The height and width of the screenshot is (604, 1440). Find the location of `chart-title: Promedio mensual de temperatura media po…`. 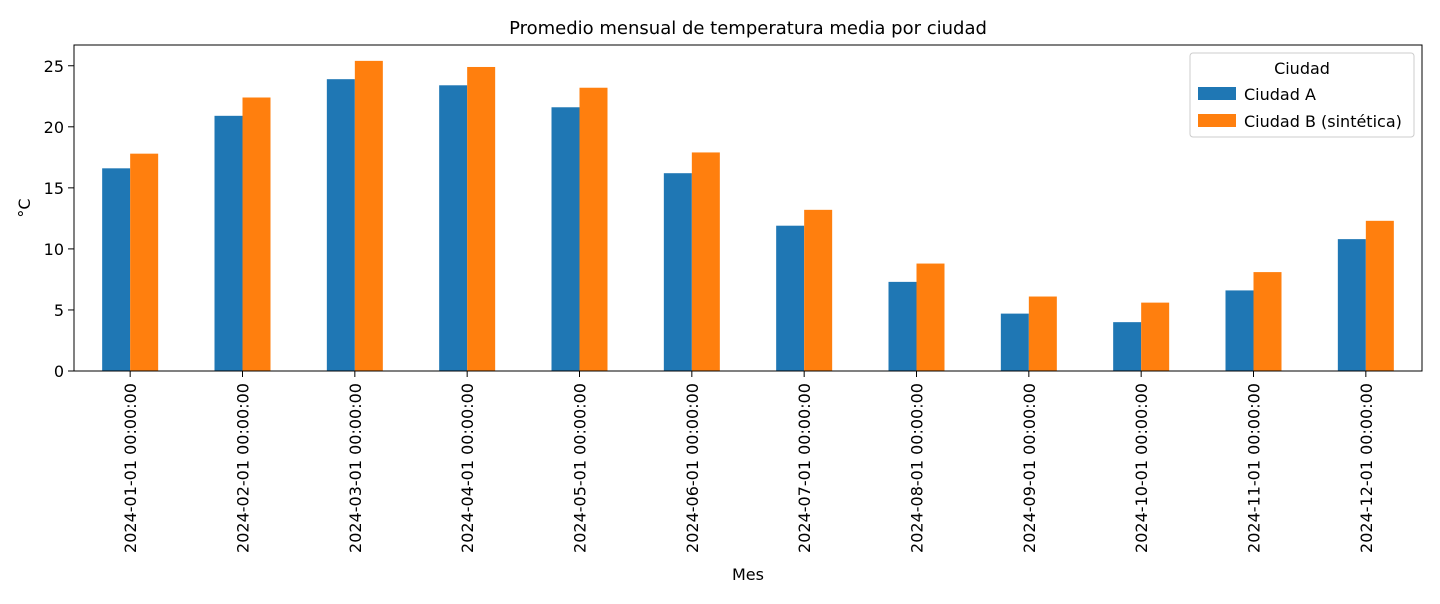

chart-title: Promedio mensual de temperatura media po… is located at coordinates (748, 28).